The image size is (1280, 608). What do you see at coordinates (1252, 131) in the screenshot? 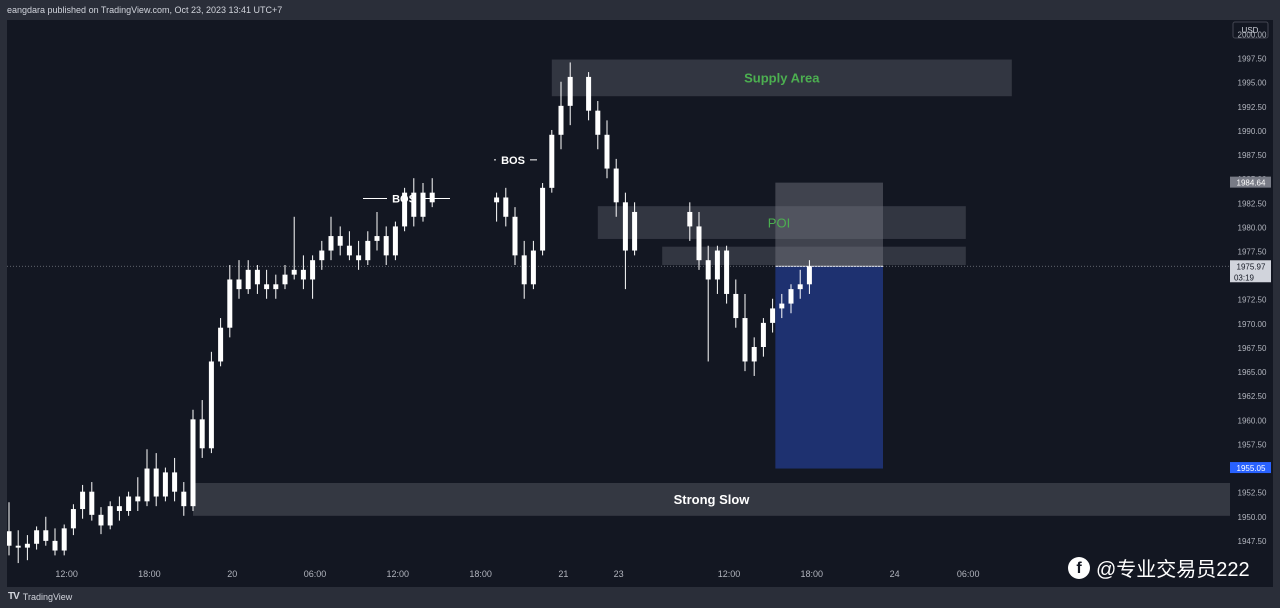
I see `price-tick-label: 1990.00` at bounding box center [1252, 131].